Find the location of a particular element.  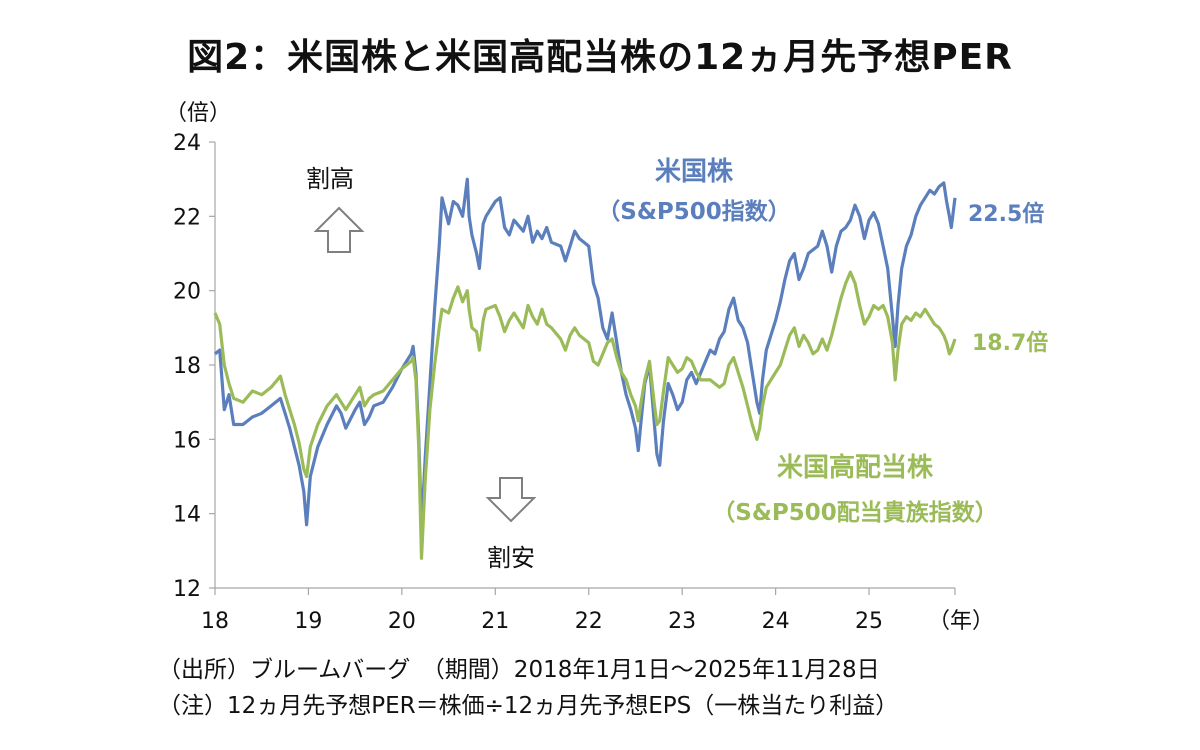

down-arrow-icon is located at coordinates (511, 500).